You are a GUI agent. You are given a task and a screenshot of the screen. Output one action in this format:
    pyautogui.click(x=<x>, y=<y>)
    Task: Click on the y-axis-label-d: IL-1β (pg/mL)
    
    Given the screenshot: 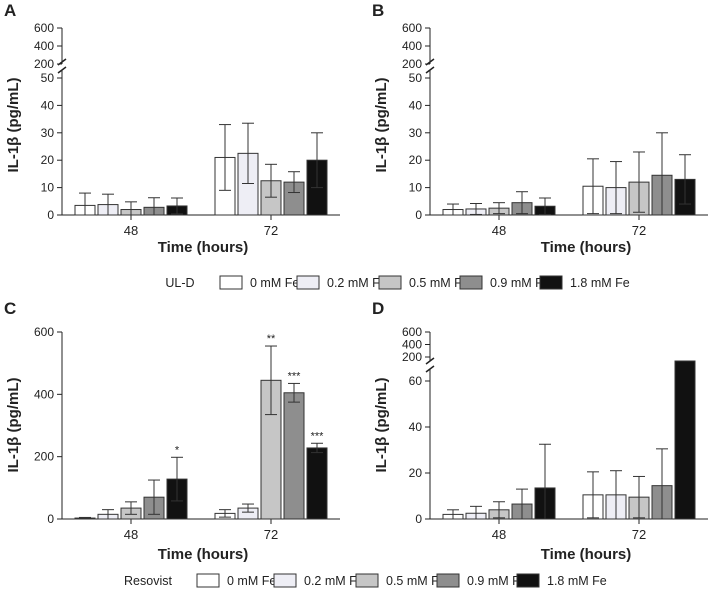 What is the action you would take?
    pyautogui.click(x=381, y=425)
    